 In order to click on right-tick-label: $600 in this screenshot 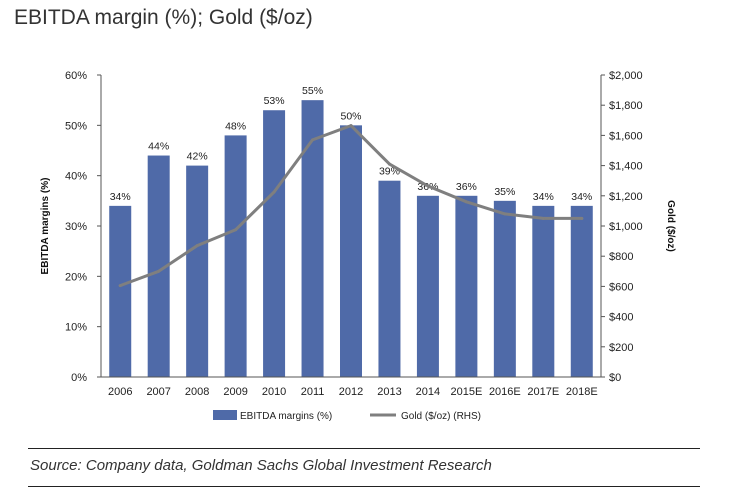, I will do `click(621, 287)`.